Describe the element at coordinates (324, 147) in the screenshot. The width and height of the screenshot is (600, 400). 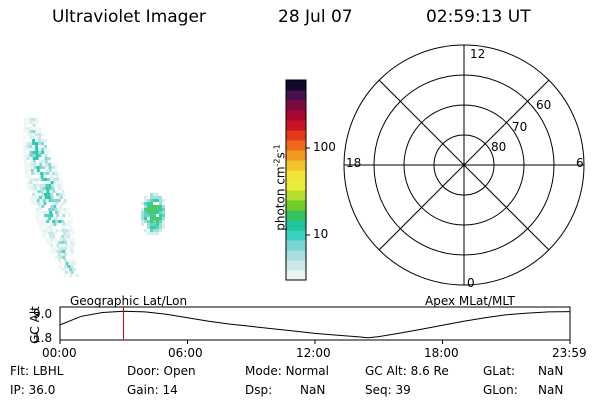
I see `colorbar-tick-100: 100` at that location.